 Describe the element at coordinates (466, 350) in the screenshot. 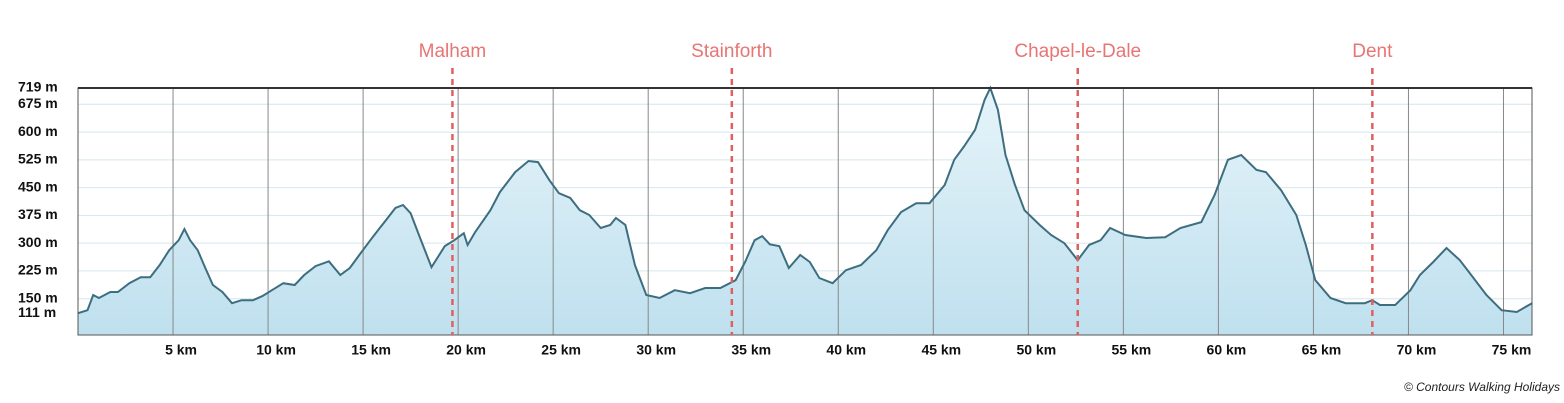

I see `x-tick-label: 20 km` at that location.